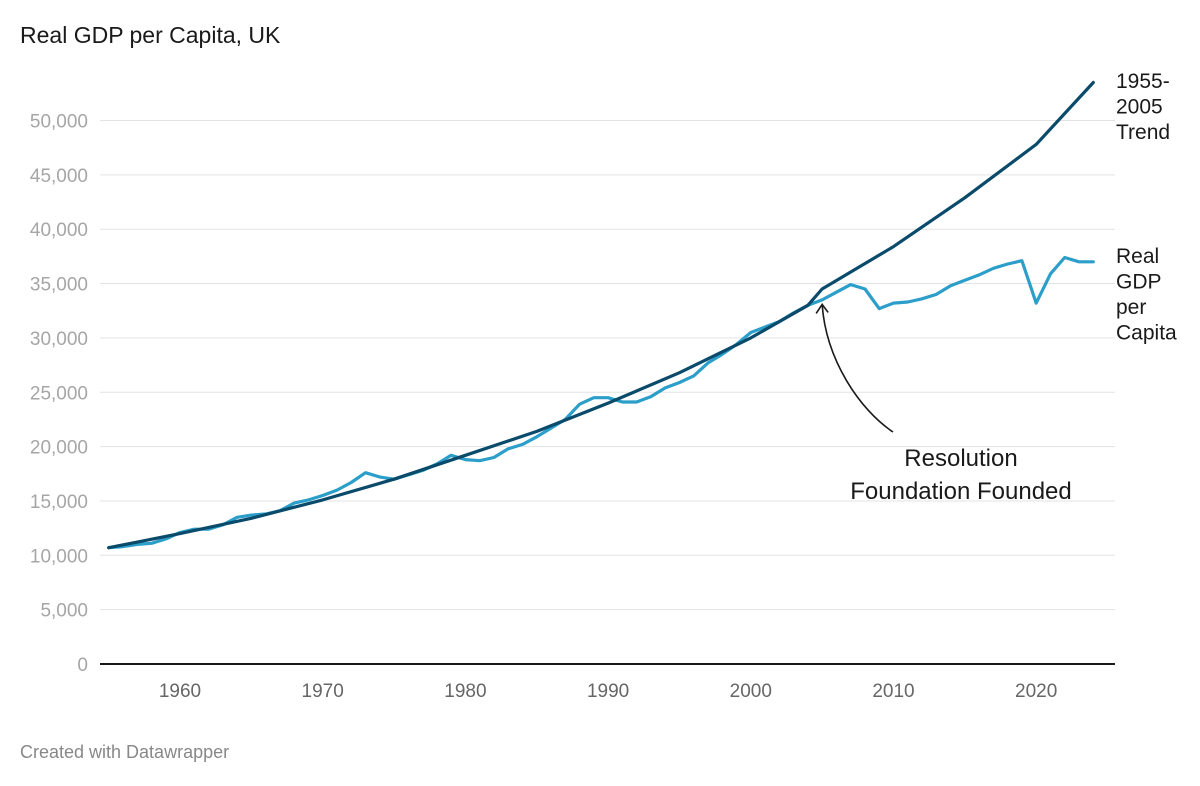 This screenshot has width=1200, height=786. Describe the element at coordinates (1146, 295) in the screenshot. I see `series-label: Real GDP per Capita` at that location.